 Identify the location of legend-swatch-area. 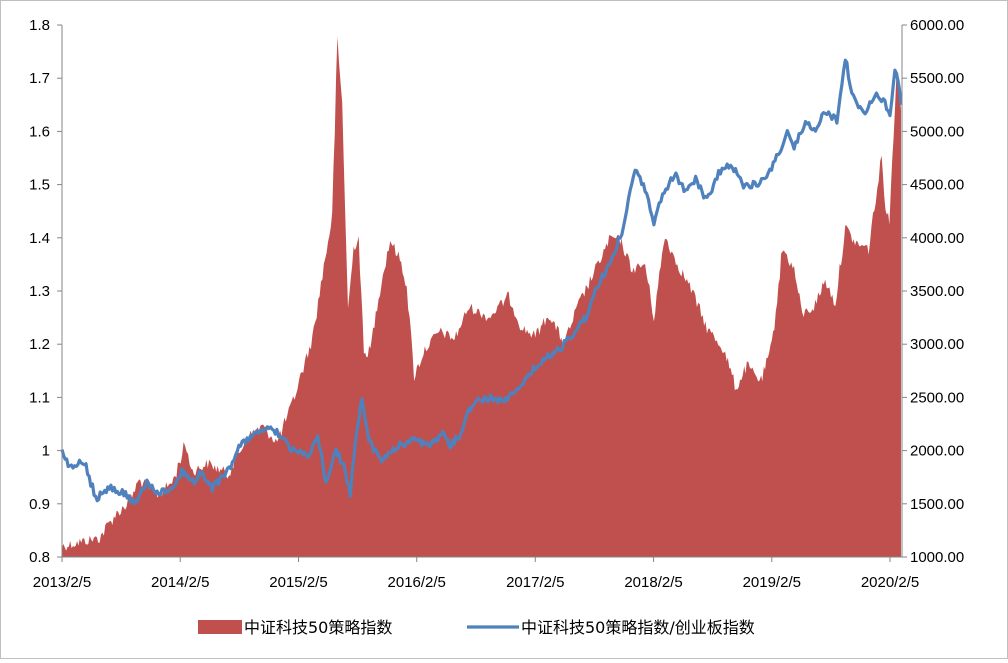
(220, 627).